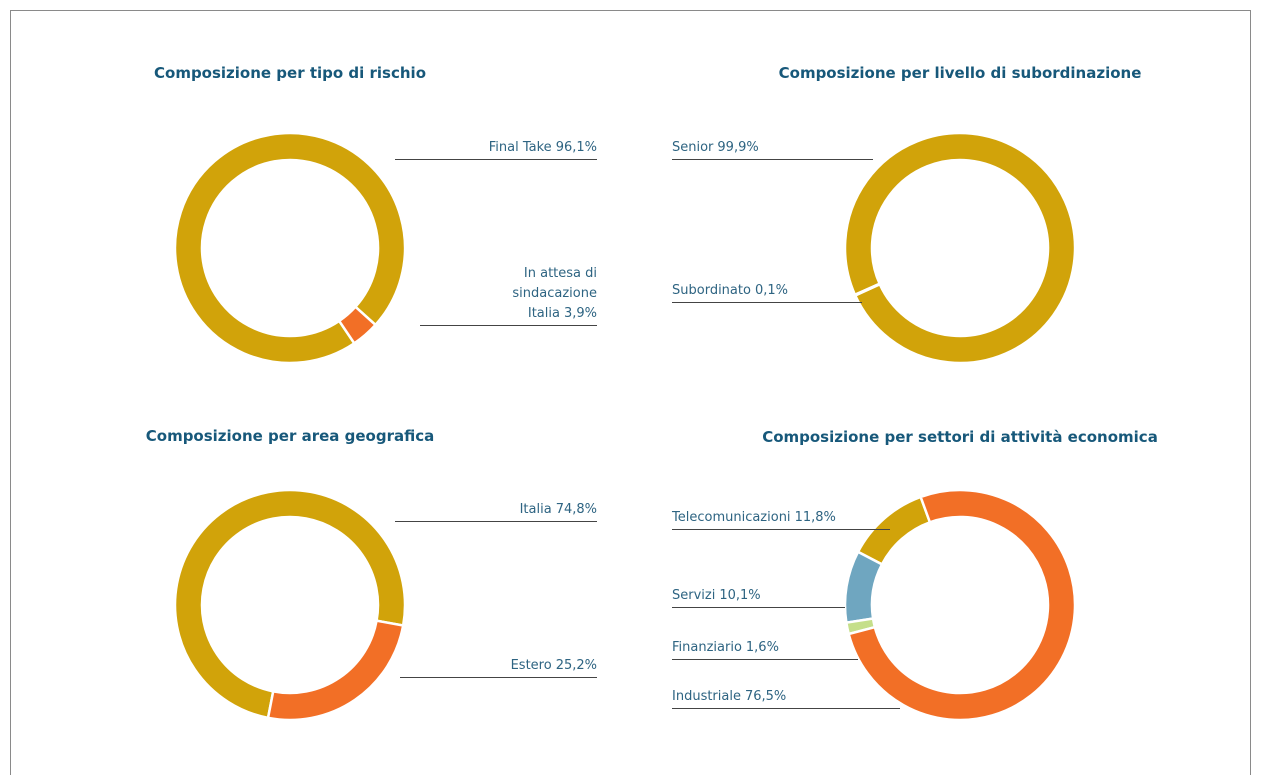 The height and width of the screenshot is (775, 1261). Describe the element at coordinates (554, 293) in the screenshot. I see `slice-name: In attesa di sindacazione Italia` at that location.